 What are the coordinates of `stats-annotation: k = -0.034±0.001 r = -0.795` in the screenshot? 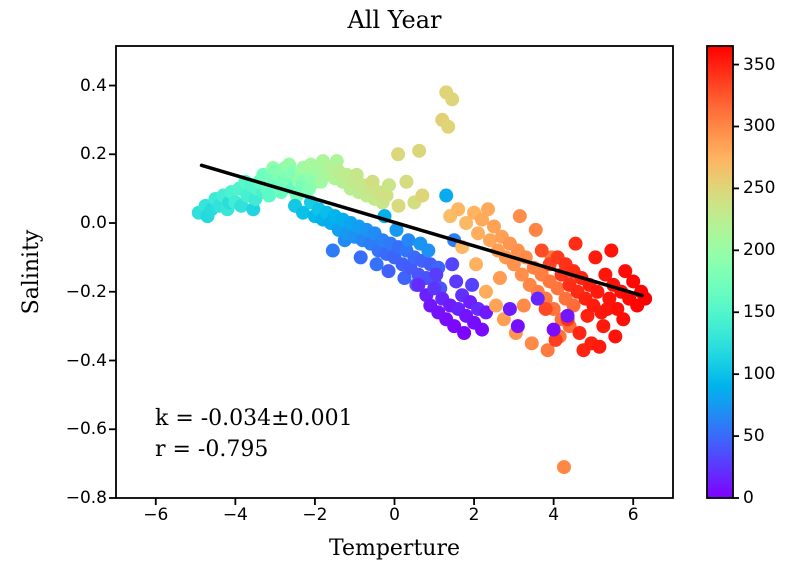 It's located at (254, 434).